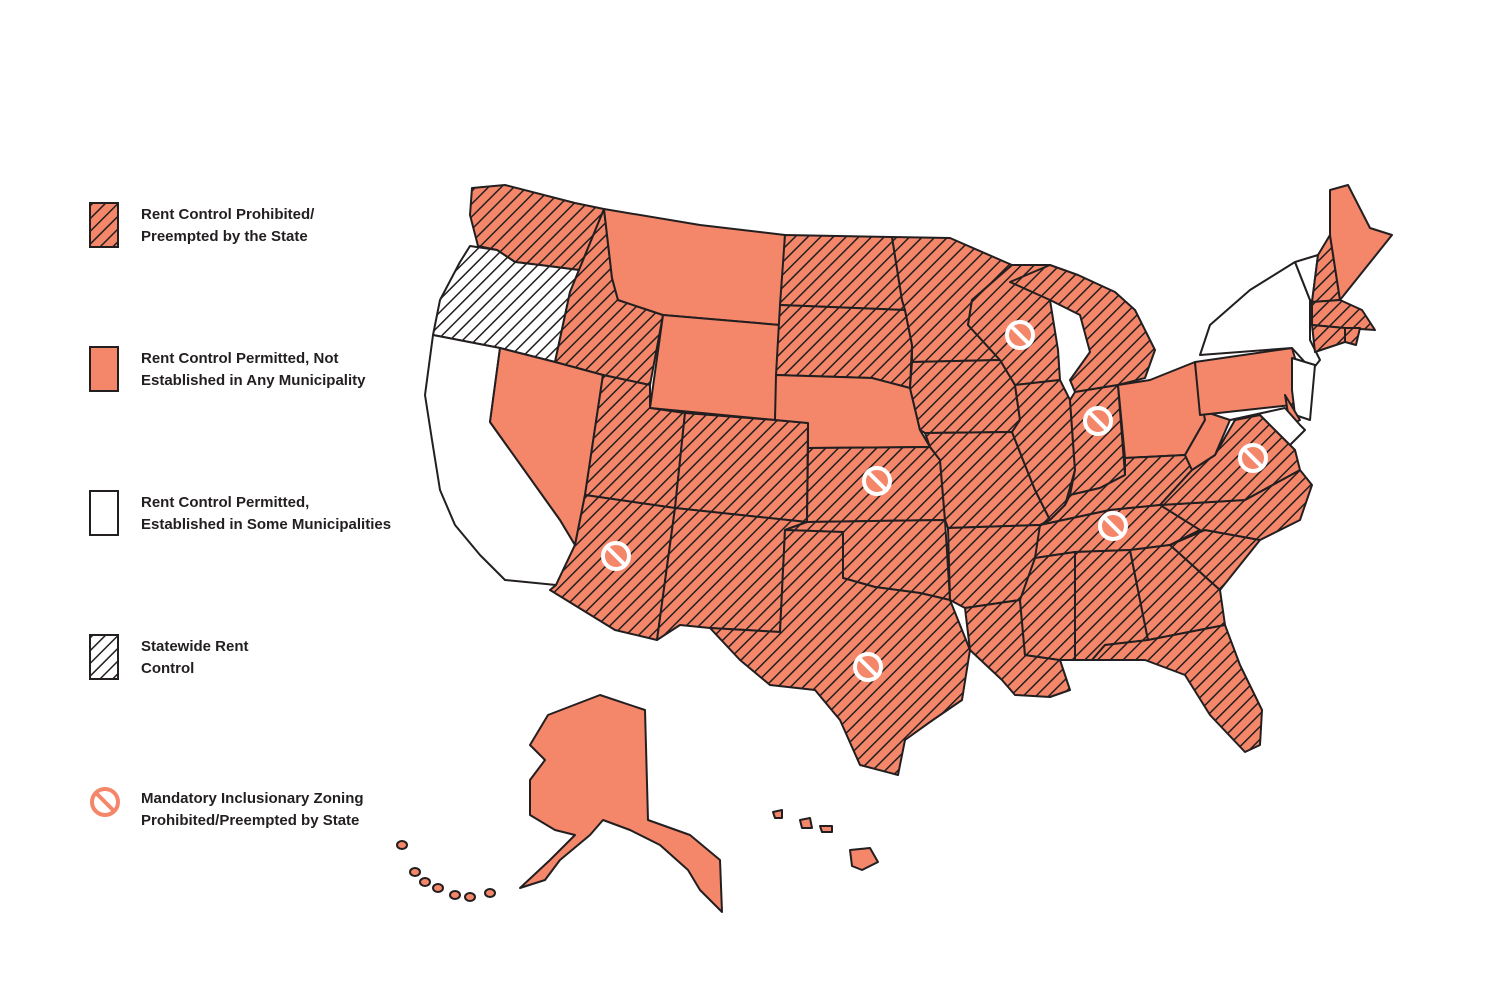  What do you see at coordinates (1303, 389) in the screenshot?
I see `state-nj` at bounding box center [1303, 389].